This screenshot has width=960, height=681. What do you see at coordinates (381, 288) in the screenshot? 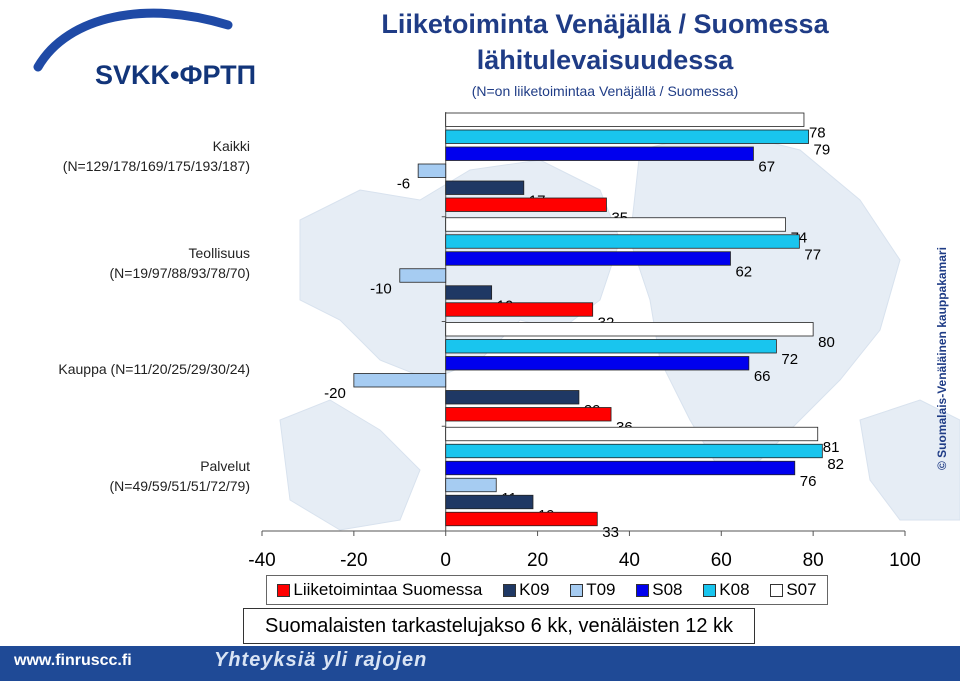
I see `data-label: -10` at bounding box center [381, 288].